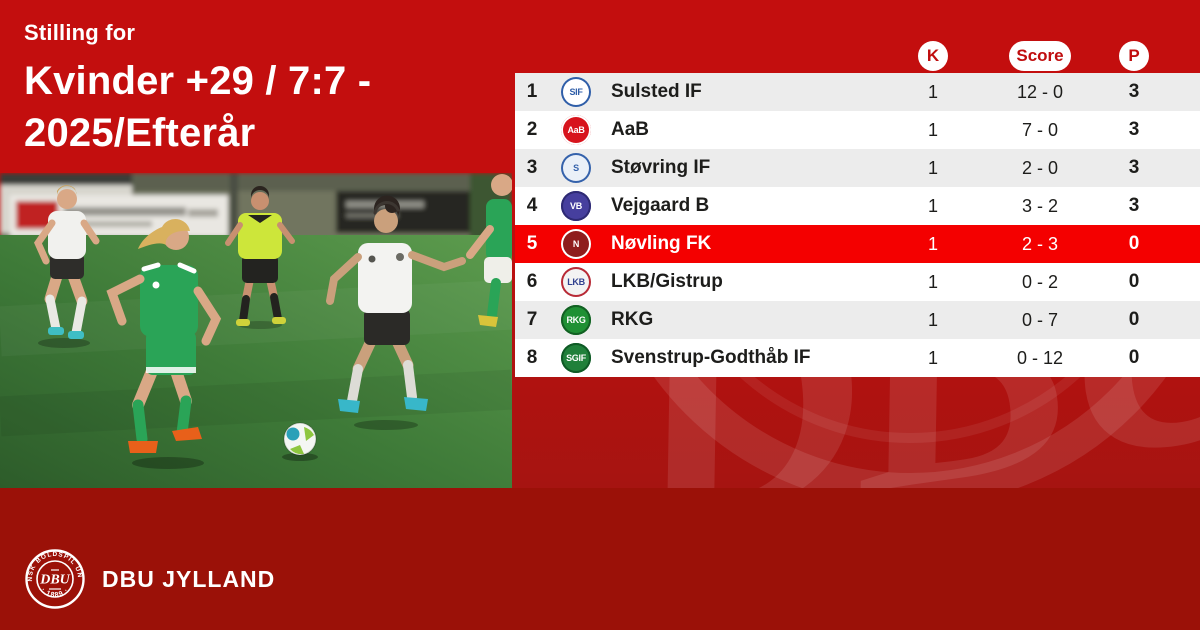 The width and height of the screenshot is (1200, 630). I want to click on column-header-score: Score, so click(1040, 56).